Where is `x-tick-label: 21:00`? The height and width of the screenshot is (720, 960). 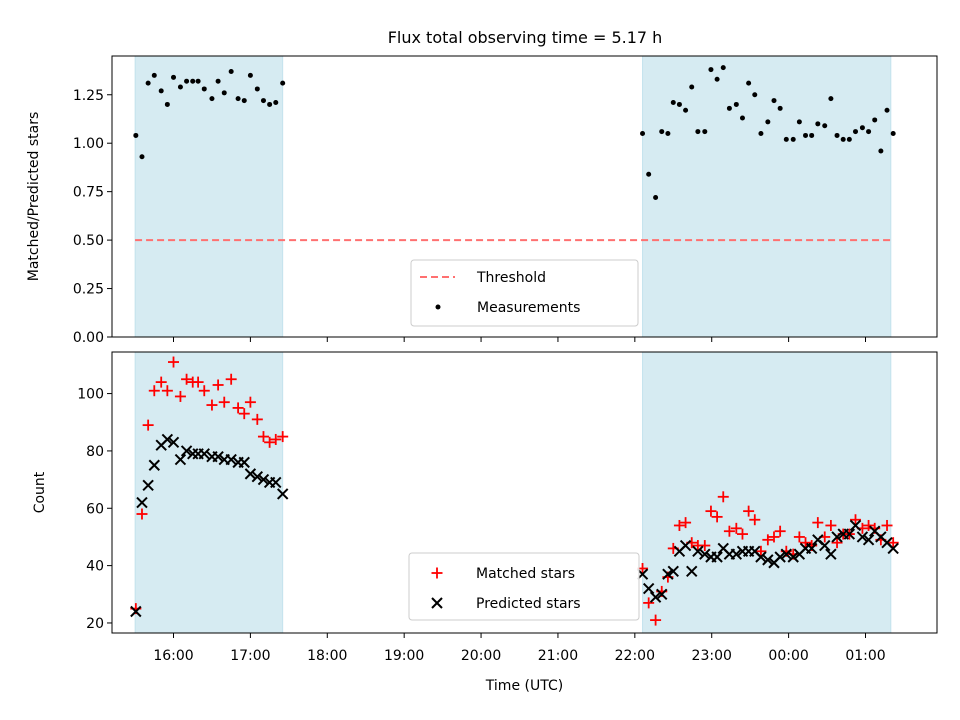 x-tick-label: 21:00 is located at coordinates (558, 656).